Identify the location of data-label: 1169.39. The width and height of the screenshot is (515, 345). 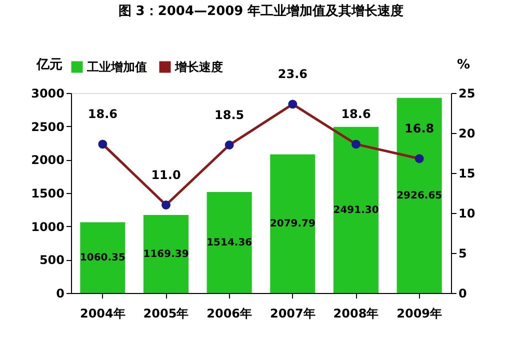
(166, 254).